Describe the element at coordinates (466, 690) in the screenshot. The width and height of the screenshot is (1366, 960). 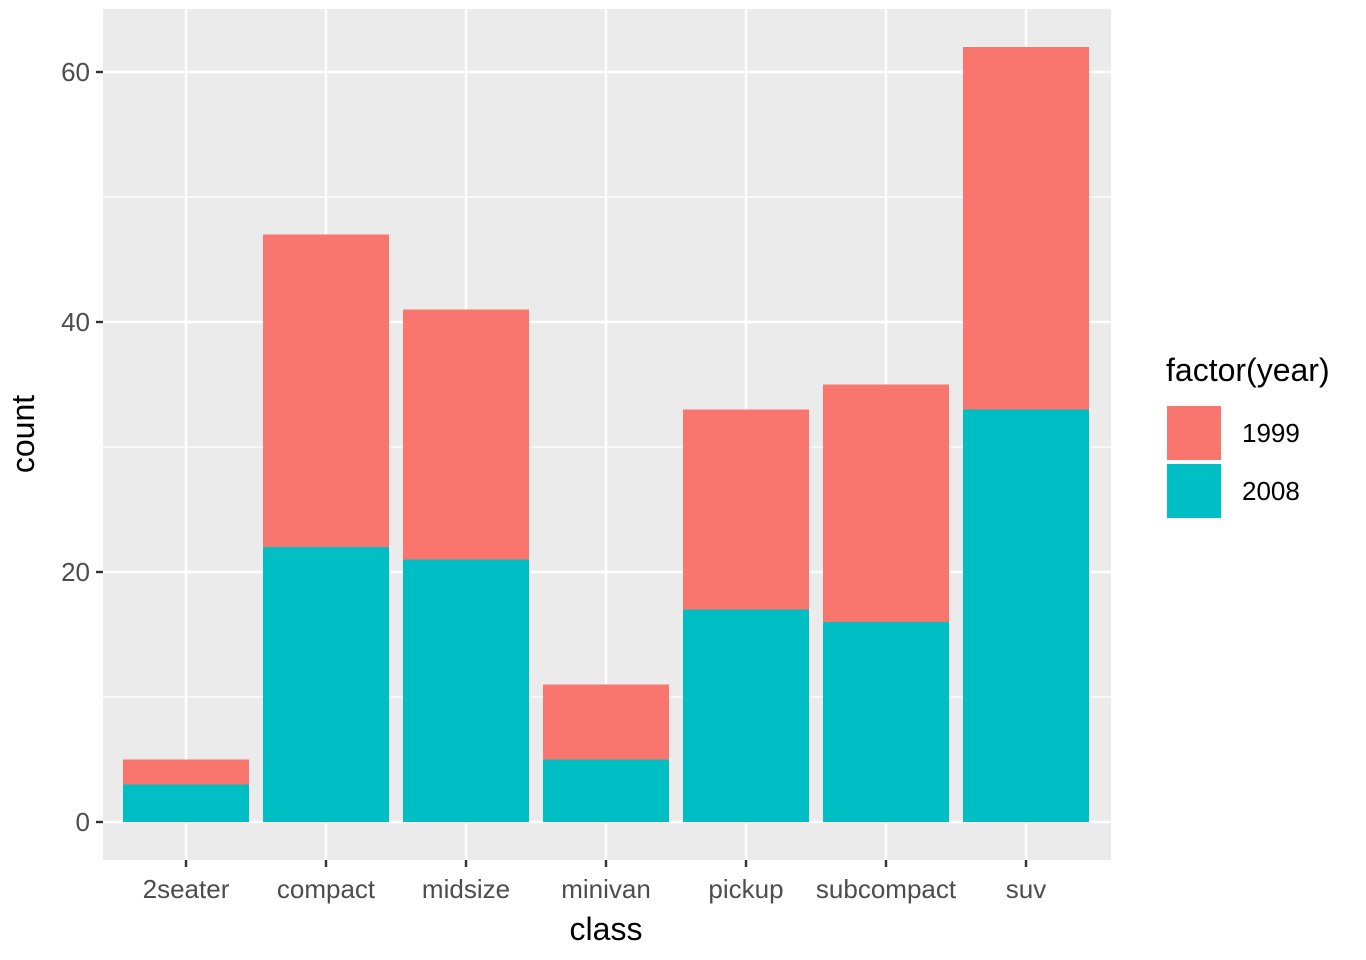
I see `bar-midsize-2008` at that location.